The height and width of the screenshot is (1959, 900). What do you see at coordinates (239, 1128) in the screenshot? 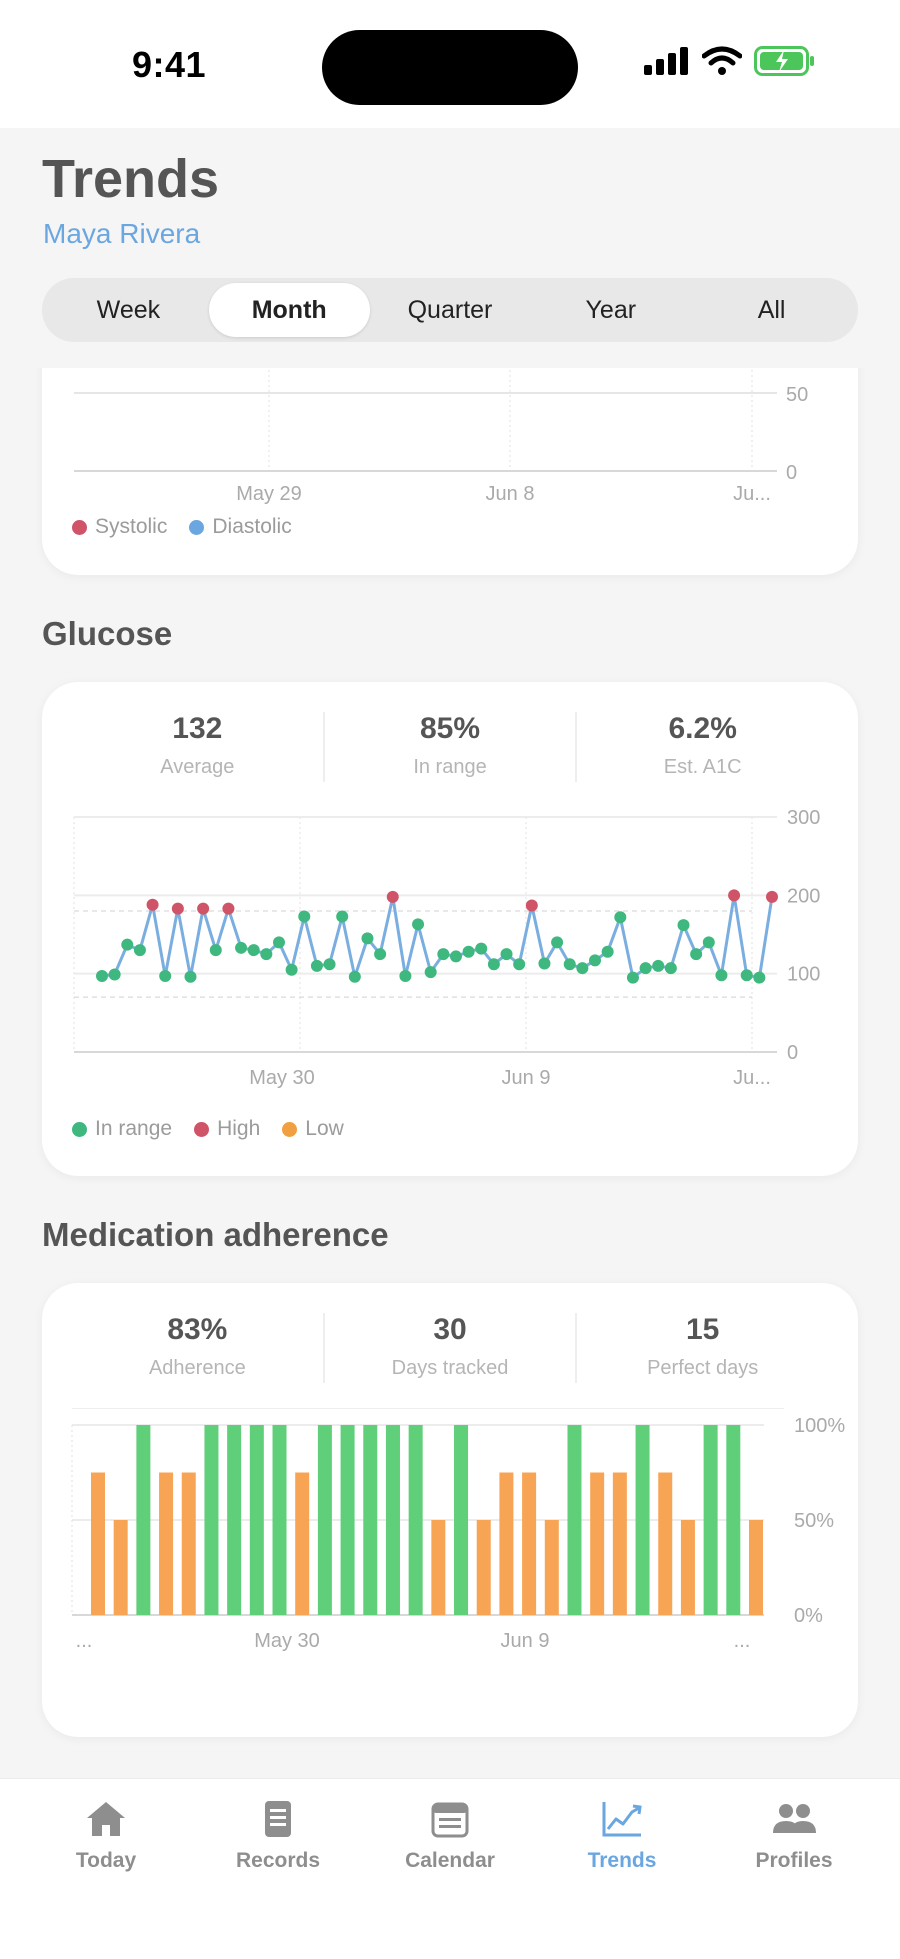
I see `legend-label: High` at bounding box center [239, 1128].